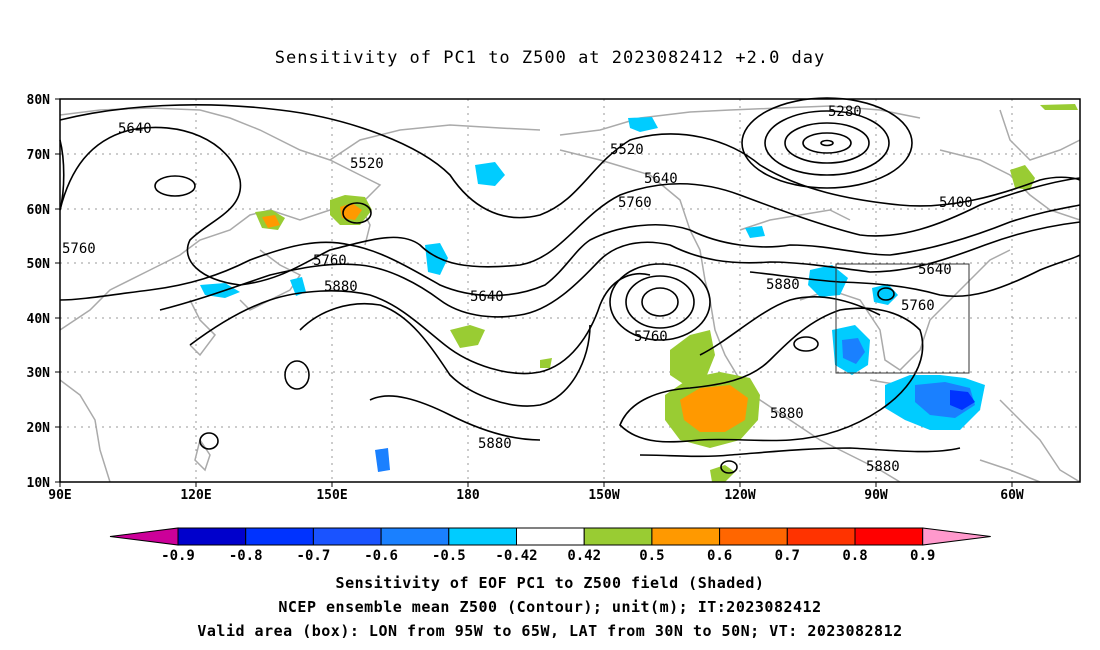 The width and height of the screenshot is (1100, 650). What do you see at coordinates (382, 460) in the screenshot?
I see `shading-negative-hawaii` at bounding box center [382, 460].